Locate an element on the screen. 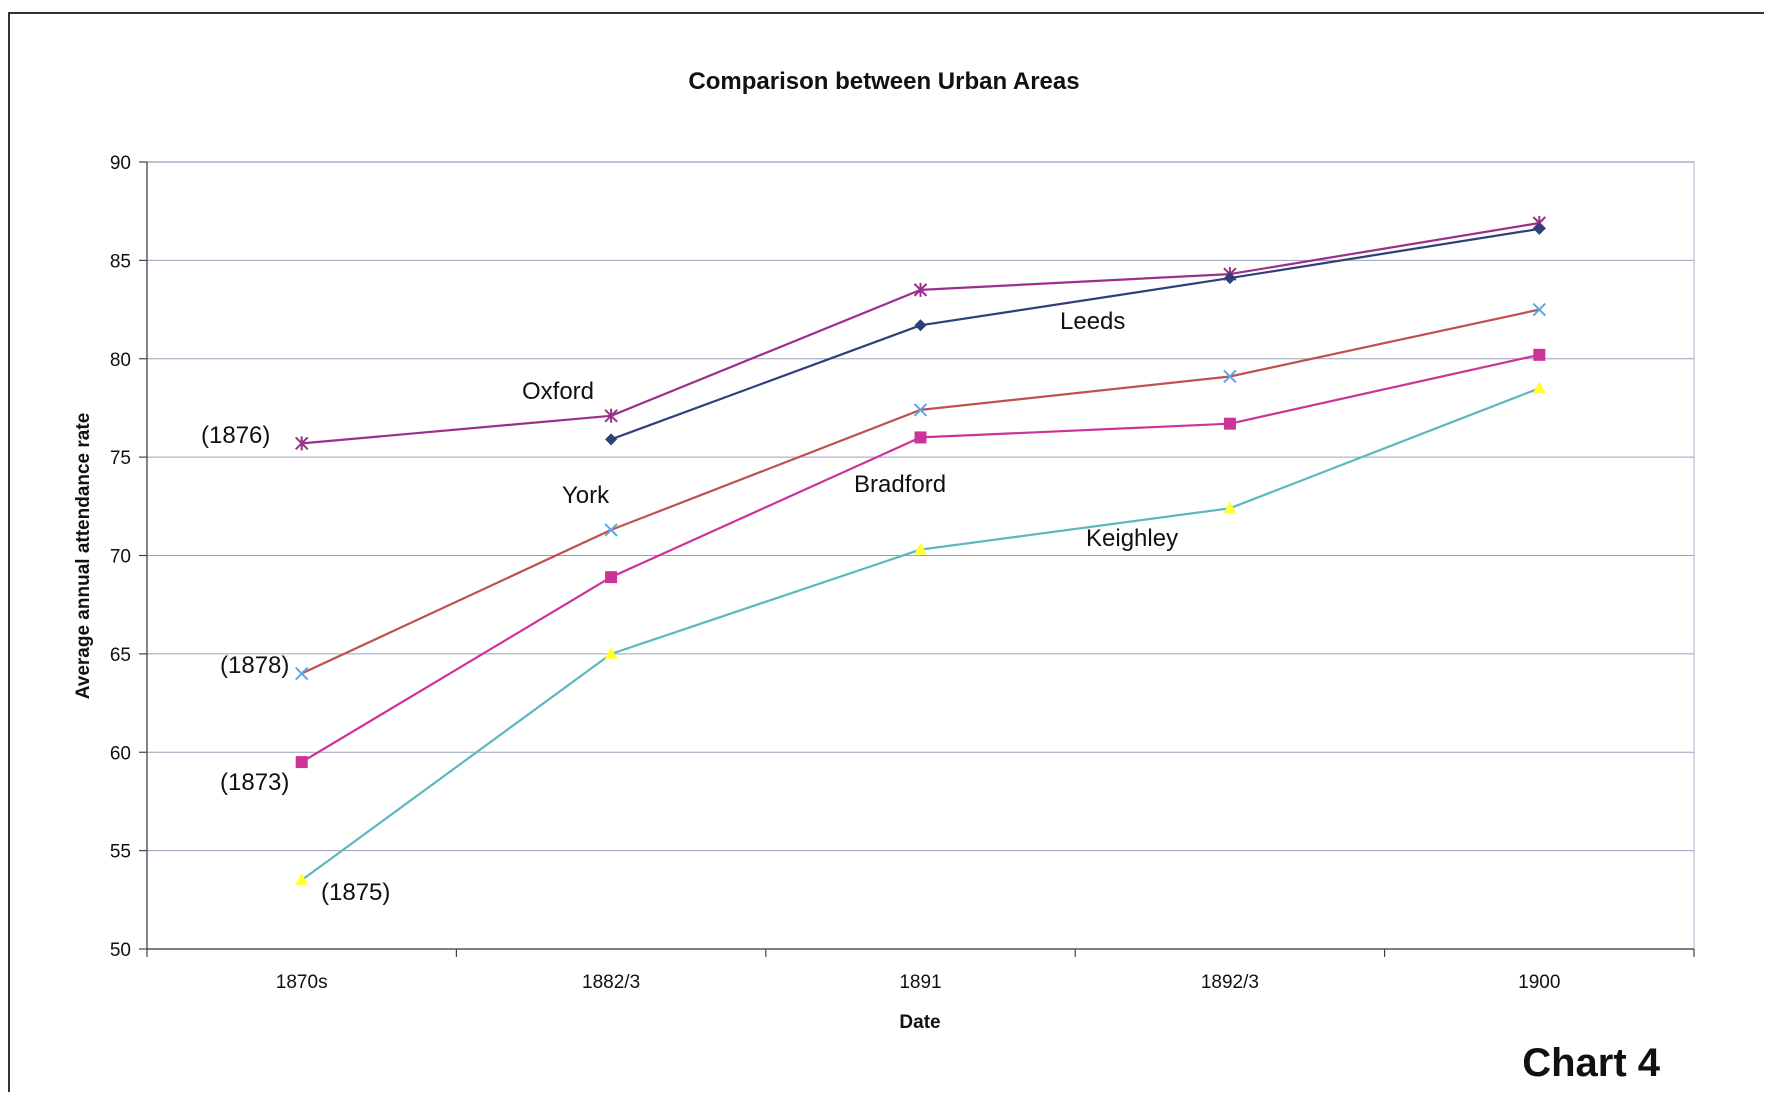  y-axis-title: Average annual attendance rate is located at coordinates (83, 556).